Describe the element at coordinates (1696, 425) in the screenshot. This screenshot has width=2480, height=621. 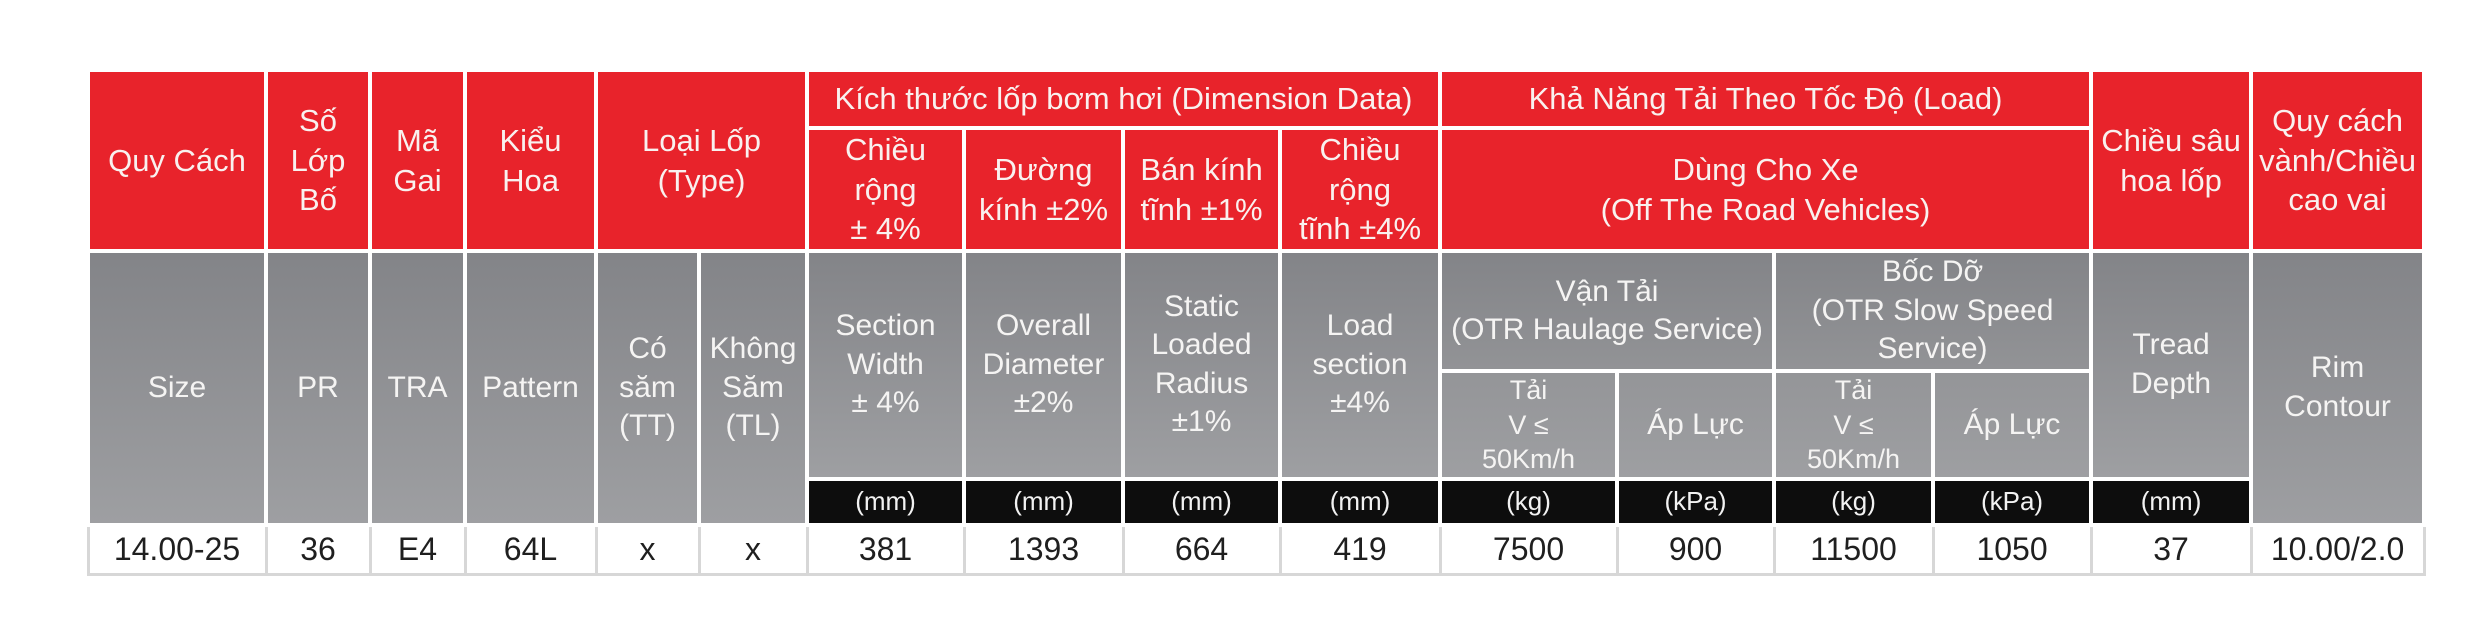
I see `header-haulage-pressure: Áp Lực` at that location.